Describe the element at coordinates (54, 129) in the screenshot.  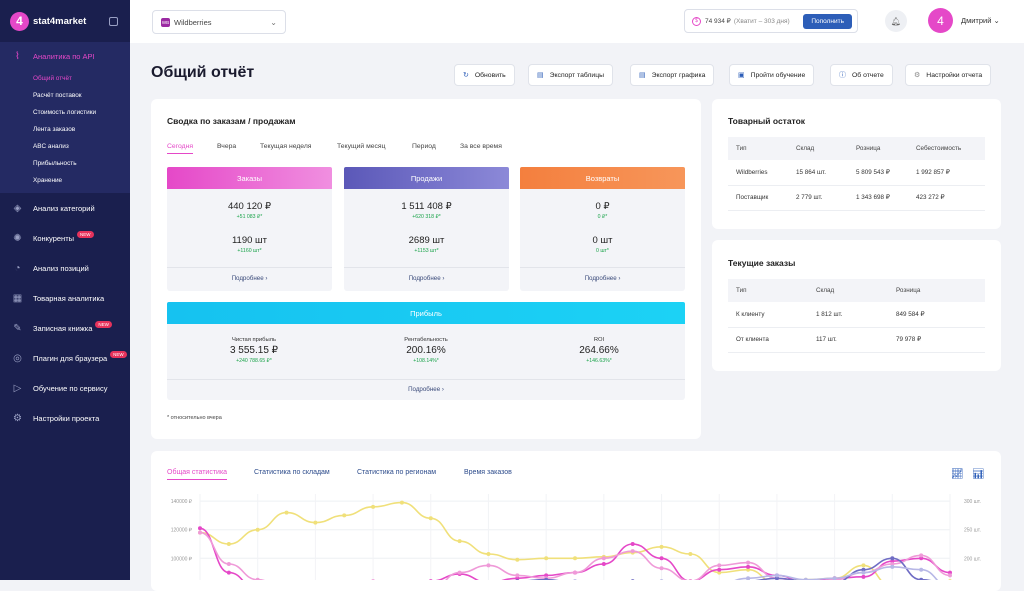
I see `sidebar-subitem: Лента заказов` at that location.